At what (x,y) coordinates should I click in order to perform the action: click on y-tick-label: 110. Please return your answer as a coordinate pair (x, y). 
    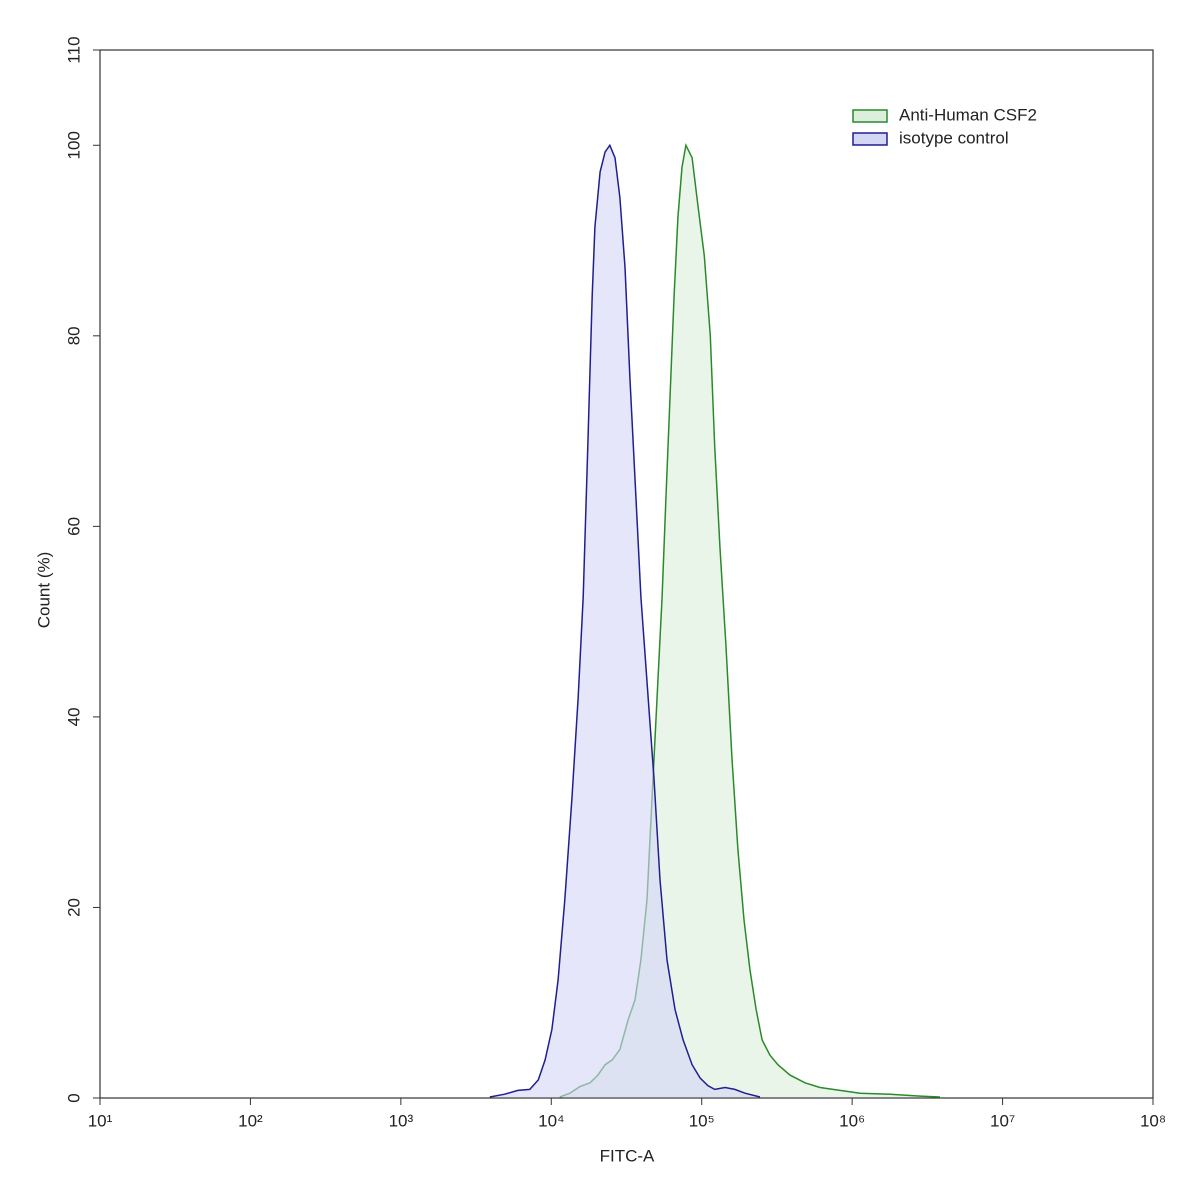
    Looking at the image, I should click on (73, 49).